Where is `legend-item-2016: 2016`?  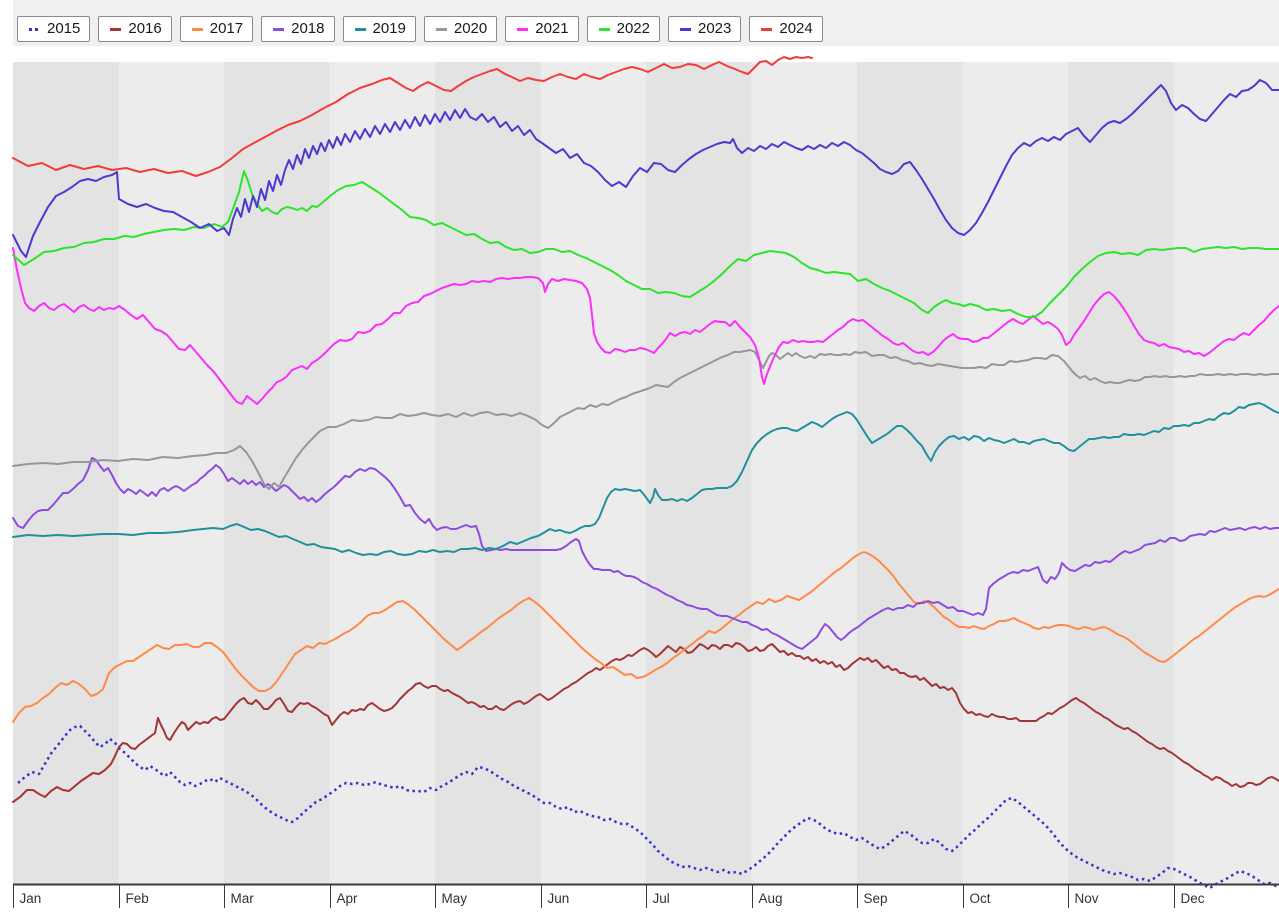
legend-item-2016: 2016 is located at coordinates (135, 29).